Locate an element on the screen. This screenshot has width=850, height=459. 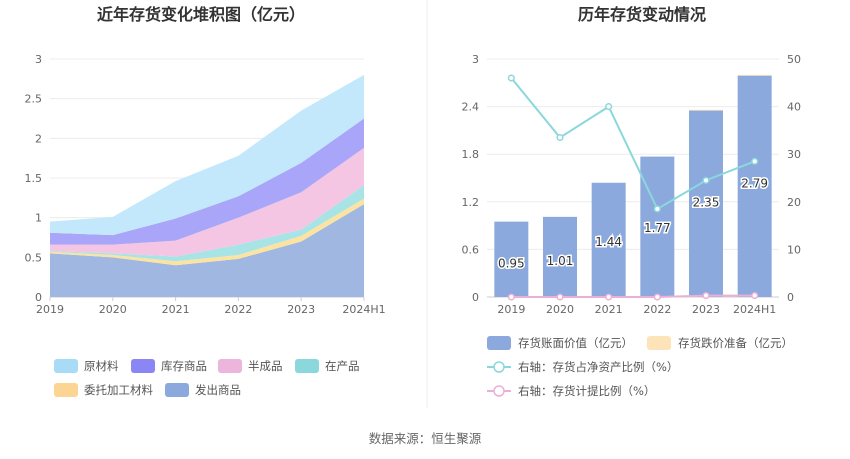
right-x-tick-label: 2021 is located at coordinates (609, 309).